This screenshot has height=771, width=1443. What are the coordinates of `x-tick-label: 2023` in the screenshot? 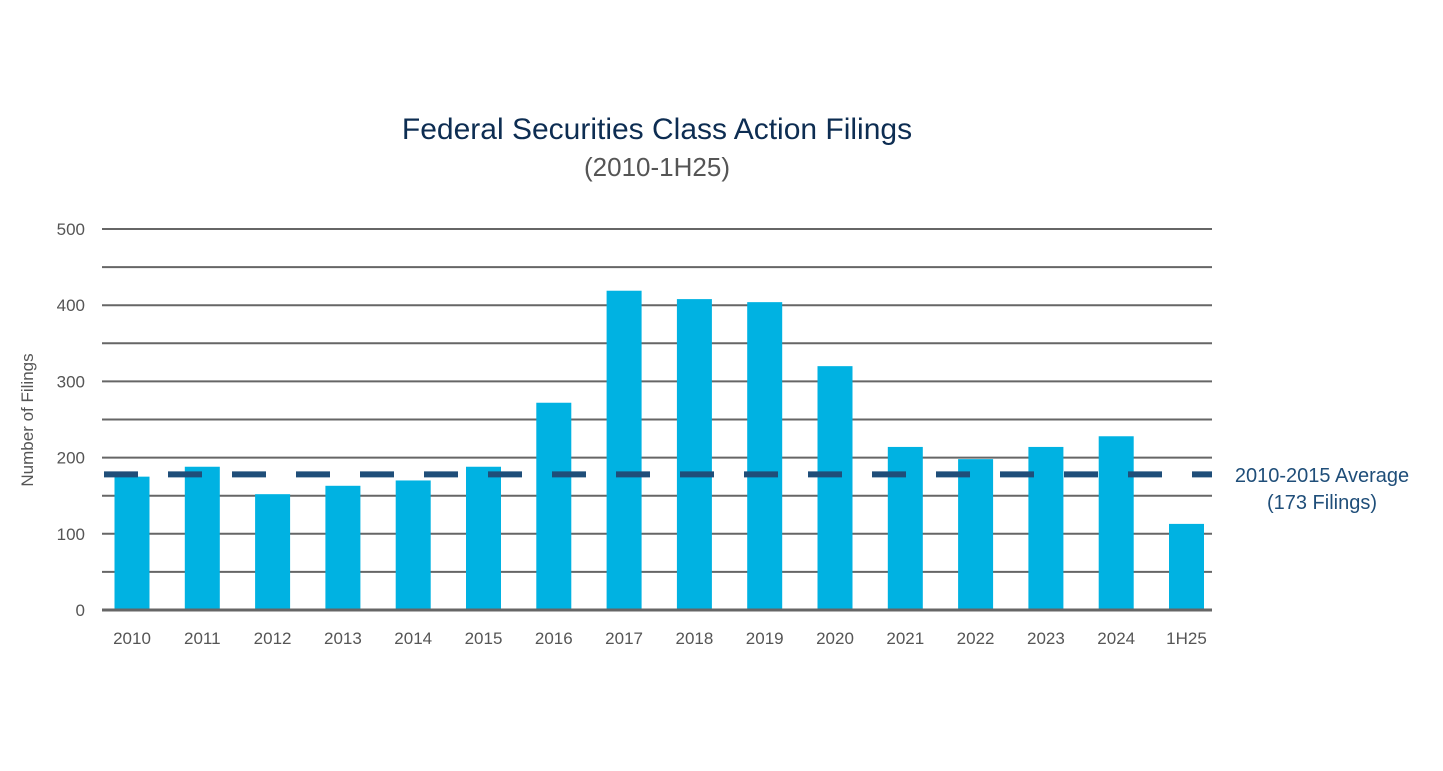 It's located at (1046, 638).